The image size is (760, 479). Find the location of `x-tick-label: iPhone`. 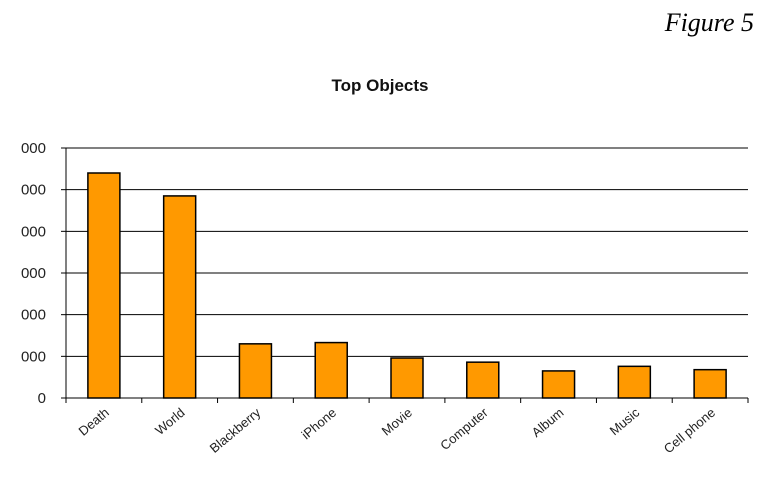

x-tick-label: iPhone is located at coordinates (318, 424).